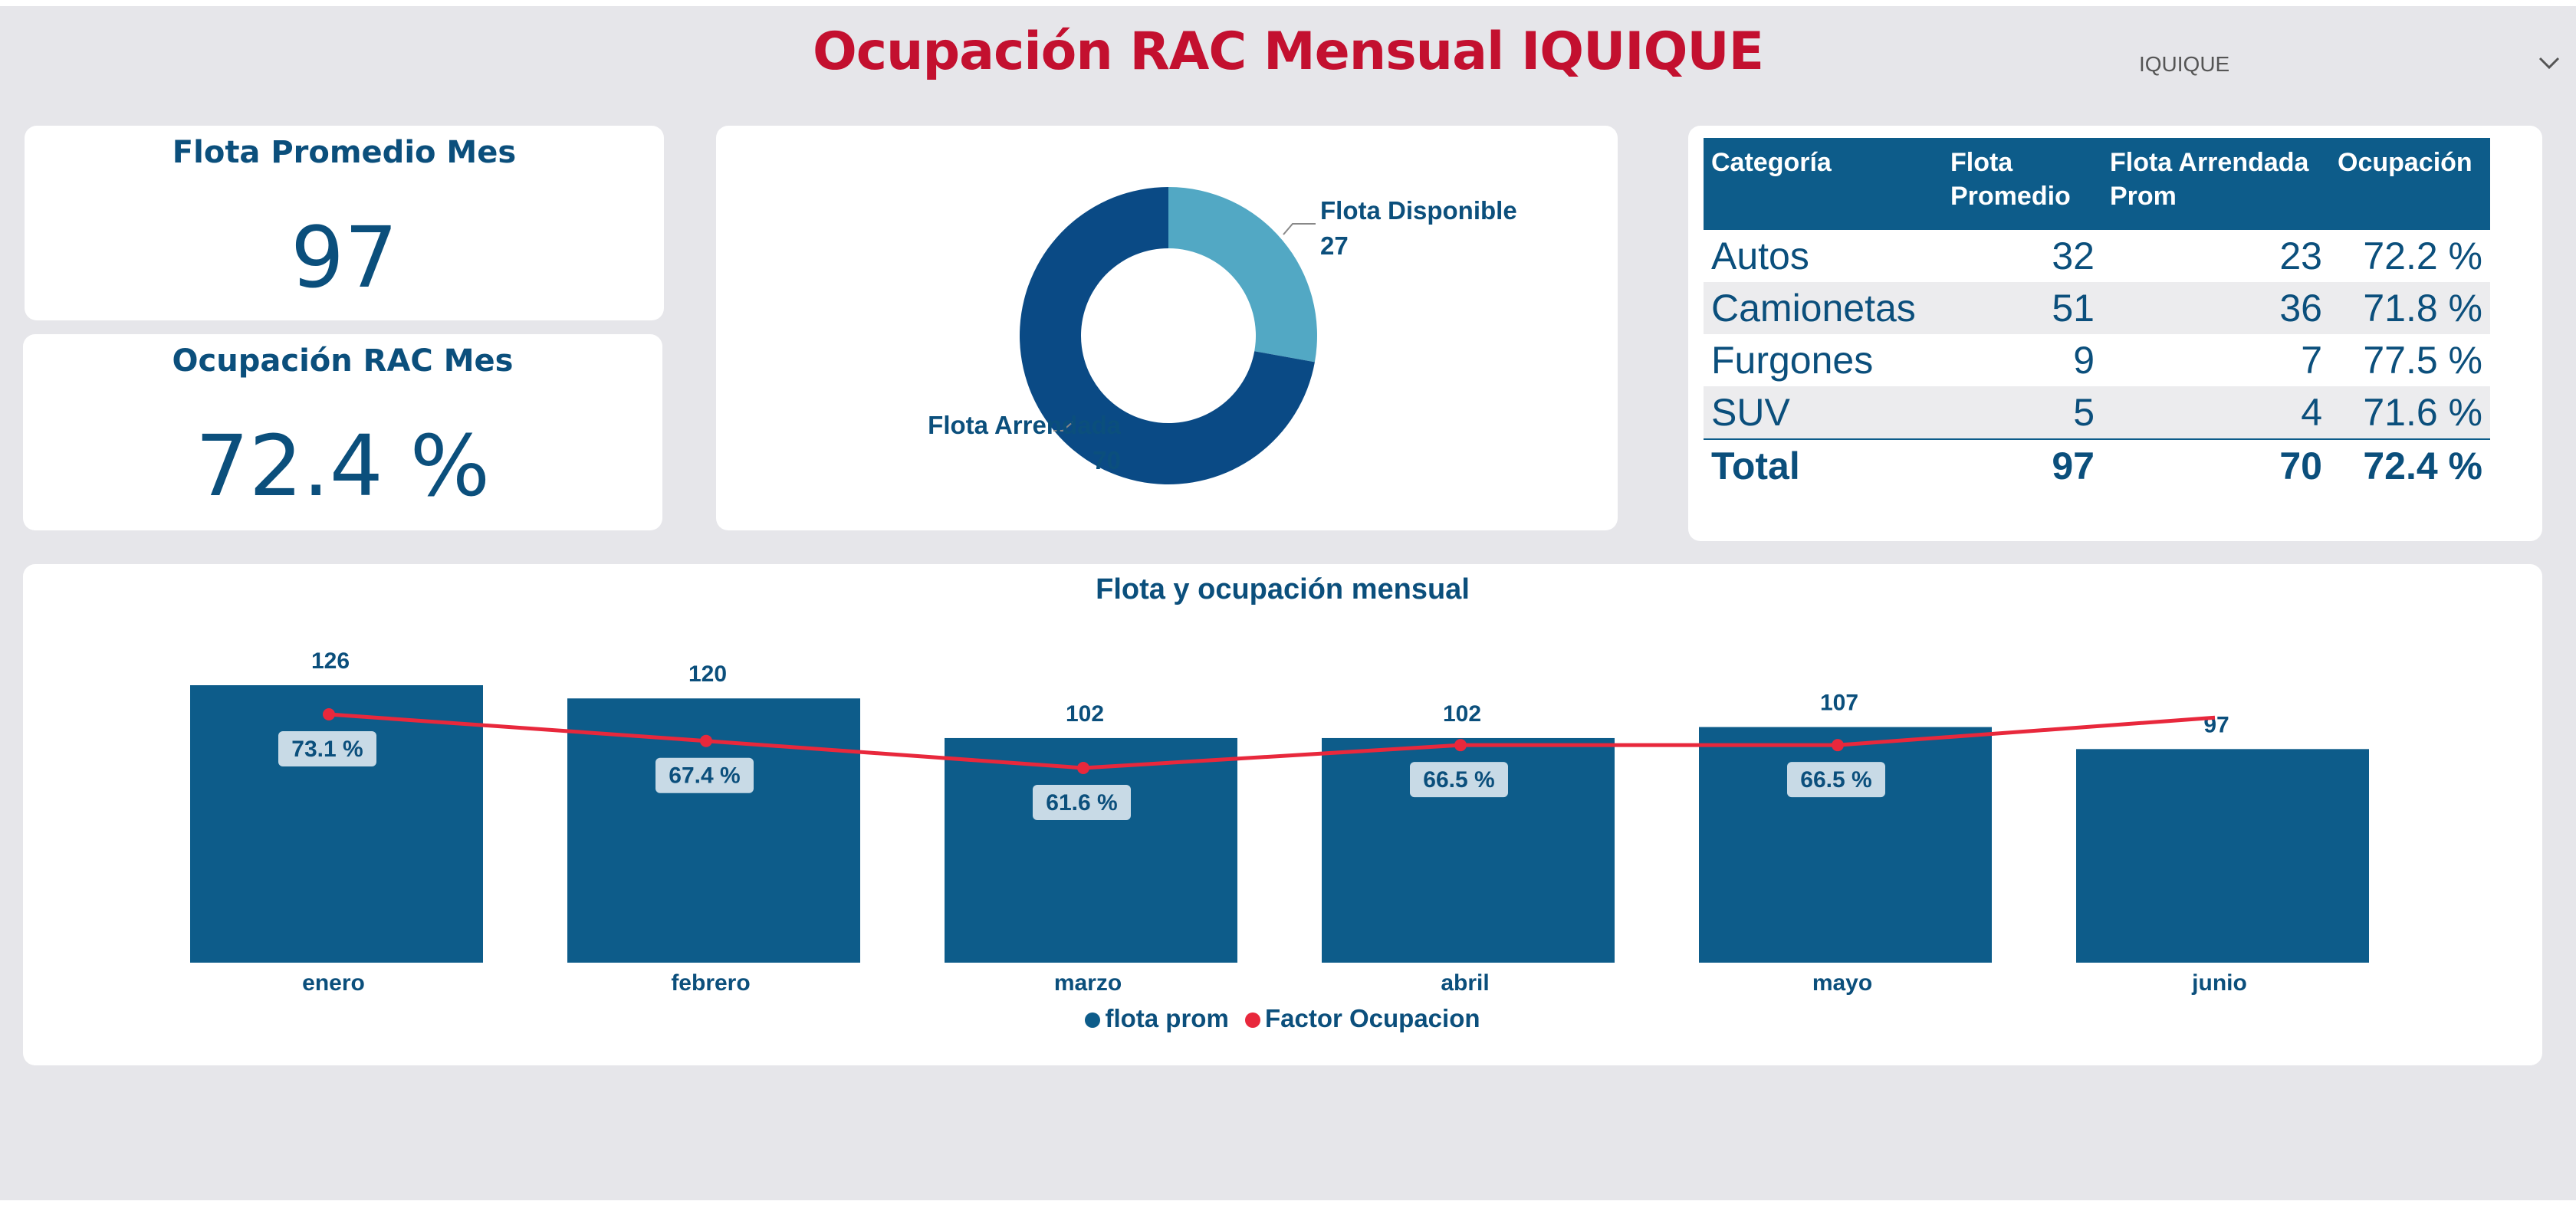 The height and width of the screenshot is (1211, 2576). What do you see at coordinates (1842, 983) in the screenshot?
I see `x-axis-label: mayo` at bounding box center [1842, 983].